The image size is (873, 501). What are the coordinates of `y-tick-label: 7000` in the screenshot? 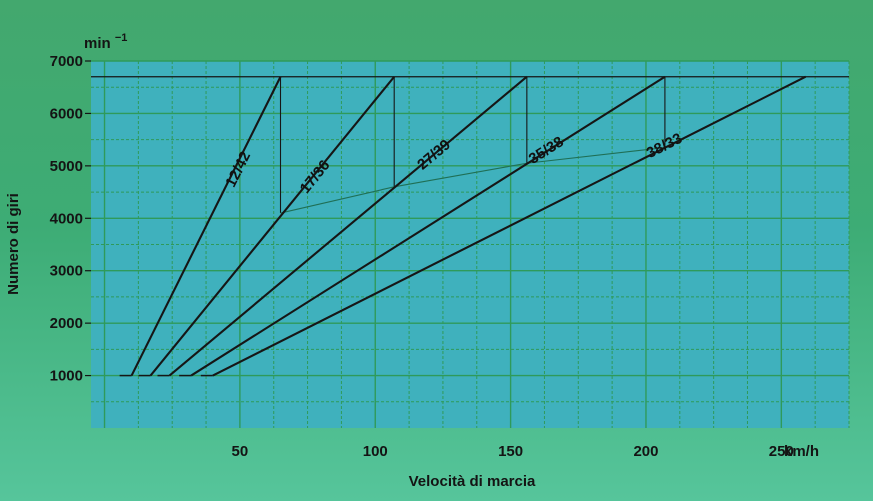 It's located at (66, 61).